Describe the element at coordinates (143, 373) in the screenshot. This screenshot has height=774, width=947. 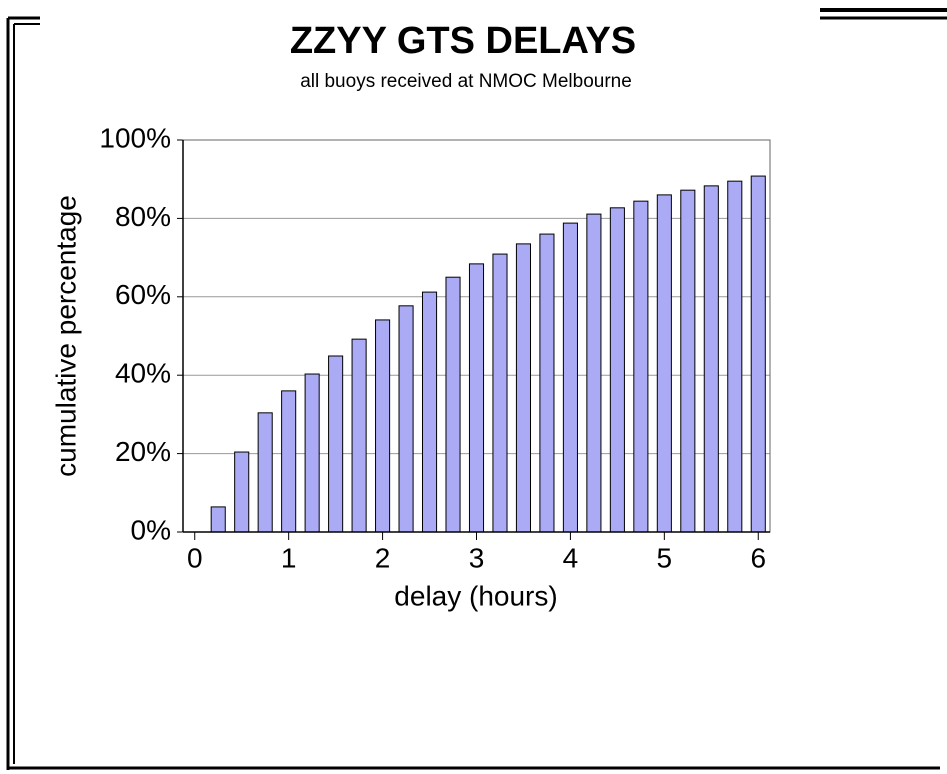
I see `y-tick-label: 40%` at that location.